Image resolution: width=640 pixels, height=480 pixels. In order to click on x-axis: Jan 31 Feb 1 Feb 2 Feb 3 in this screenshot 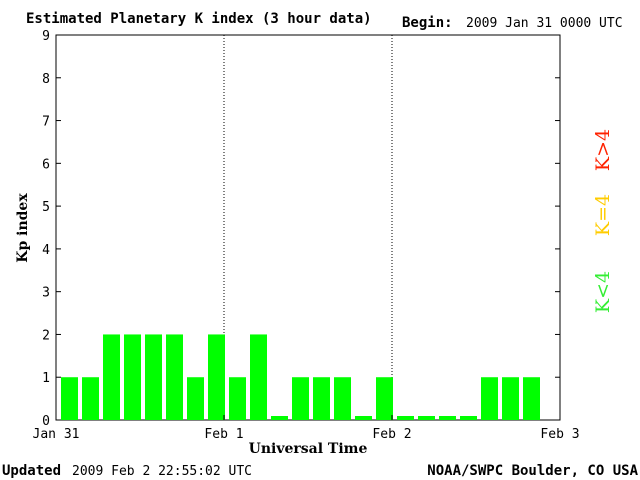, I will do `click(306, 428)`.